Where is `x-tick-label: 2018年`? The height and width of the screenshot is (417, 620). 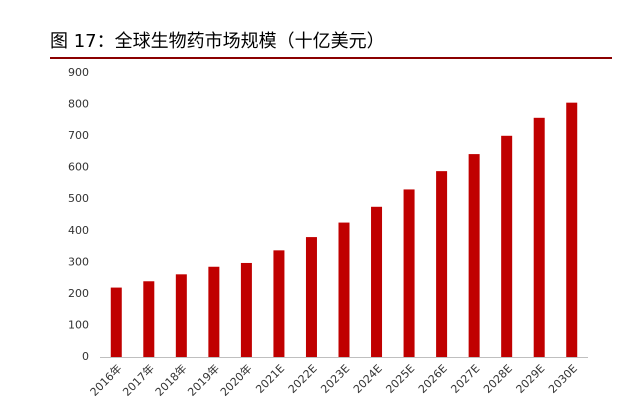 x-tick-label: 2018年 is located at coordinates (170, 379).